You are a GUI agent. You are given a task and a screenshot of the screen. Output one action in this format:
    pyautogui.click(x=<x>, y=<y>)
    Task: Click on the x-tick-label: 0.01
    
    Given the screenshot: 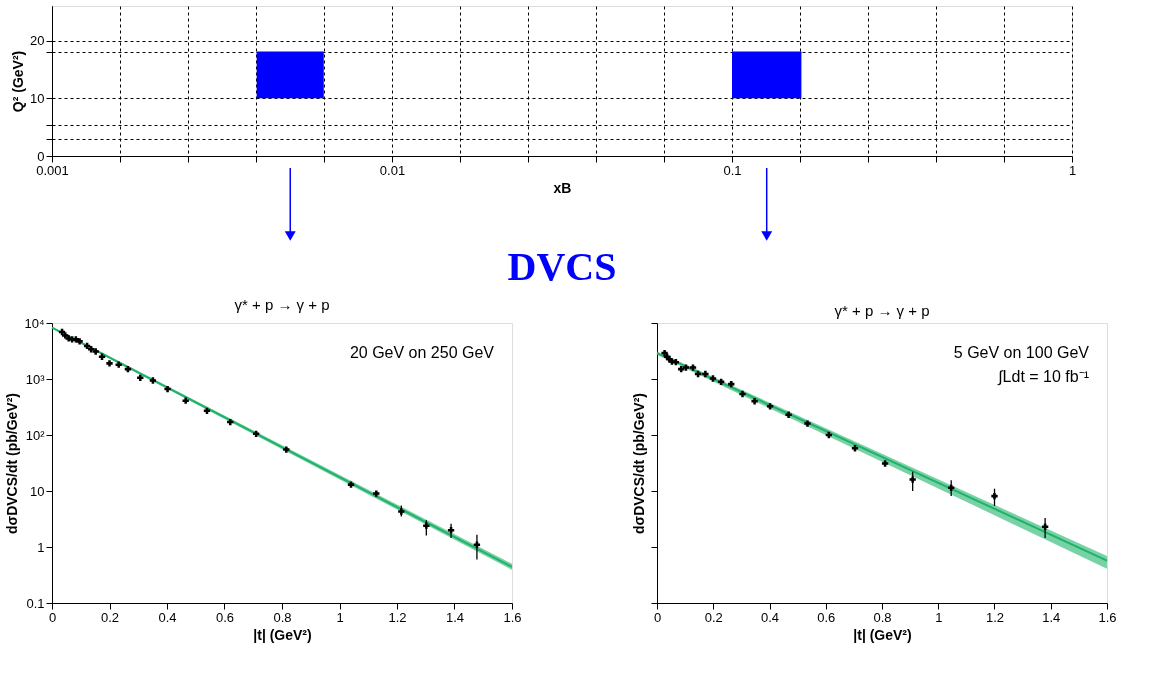 What is the action you would take?
    pyautogui.click(x=392, y=170)
    